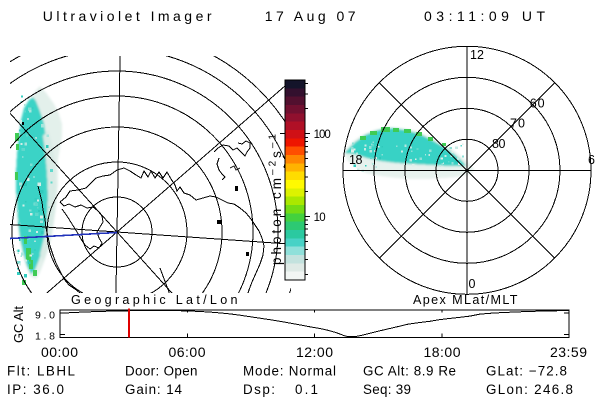 The height and width of the screenshot is (400, 600). I want to click on svg-text: 1.8, so click(45, 336).